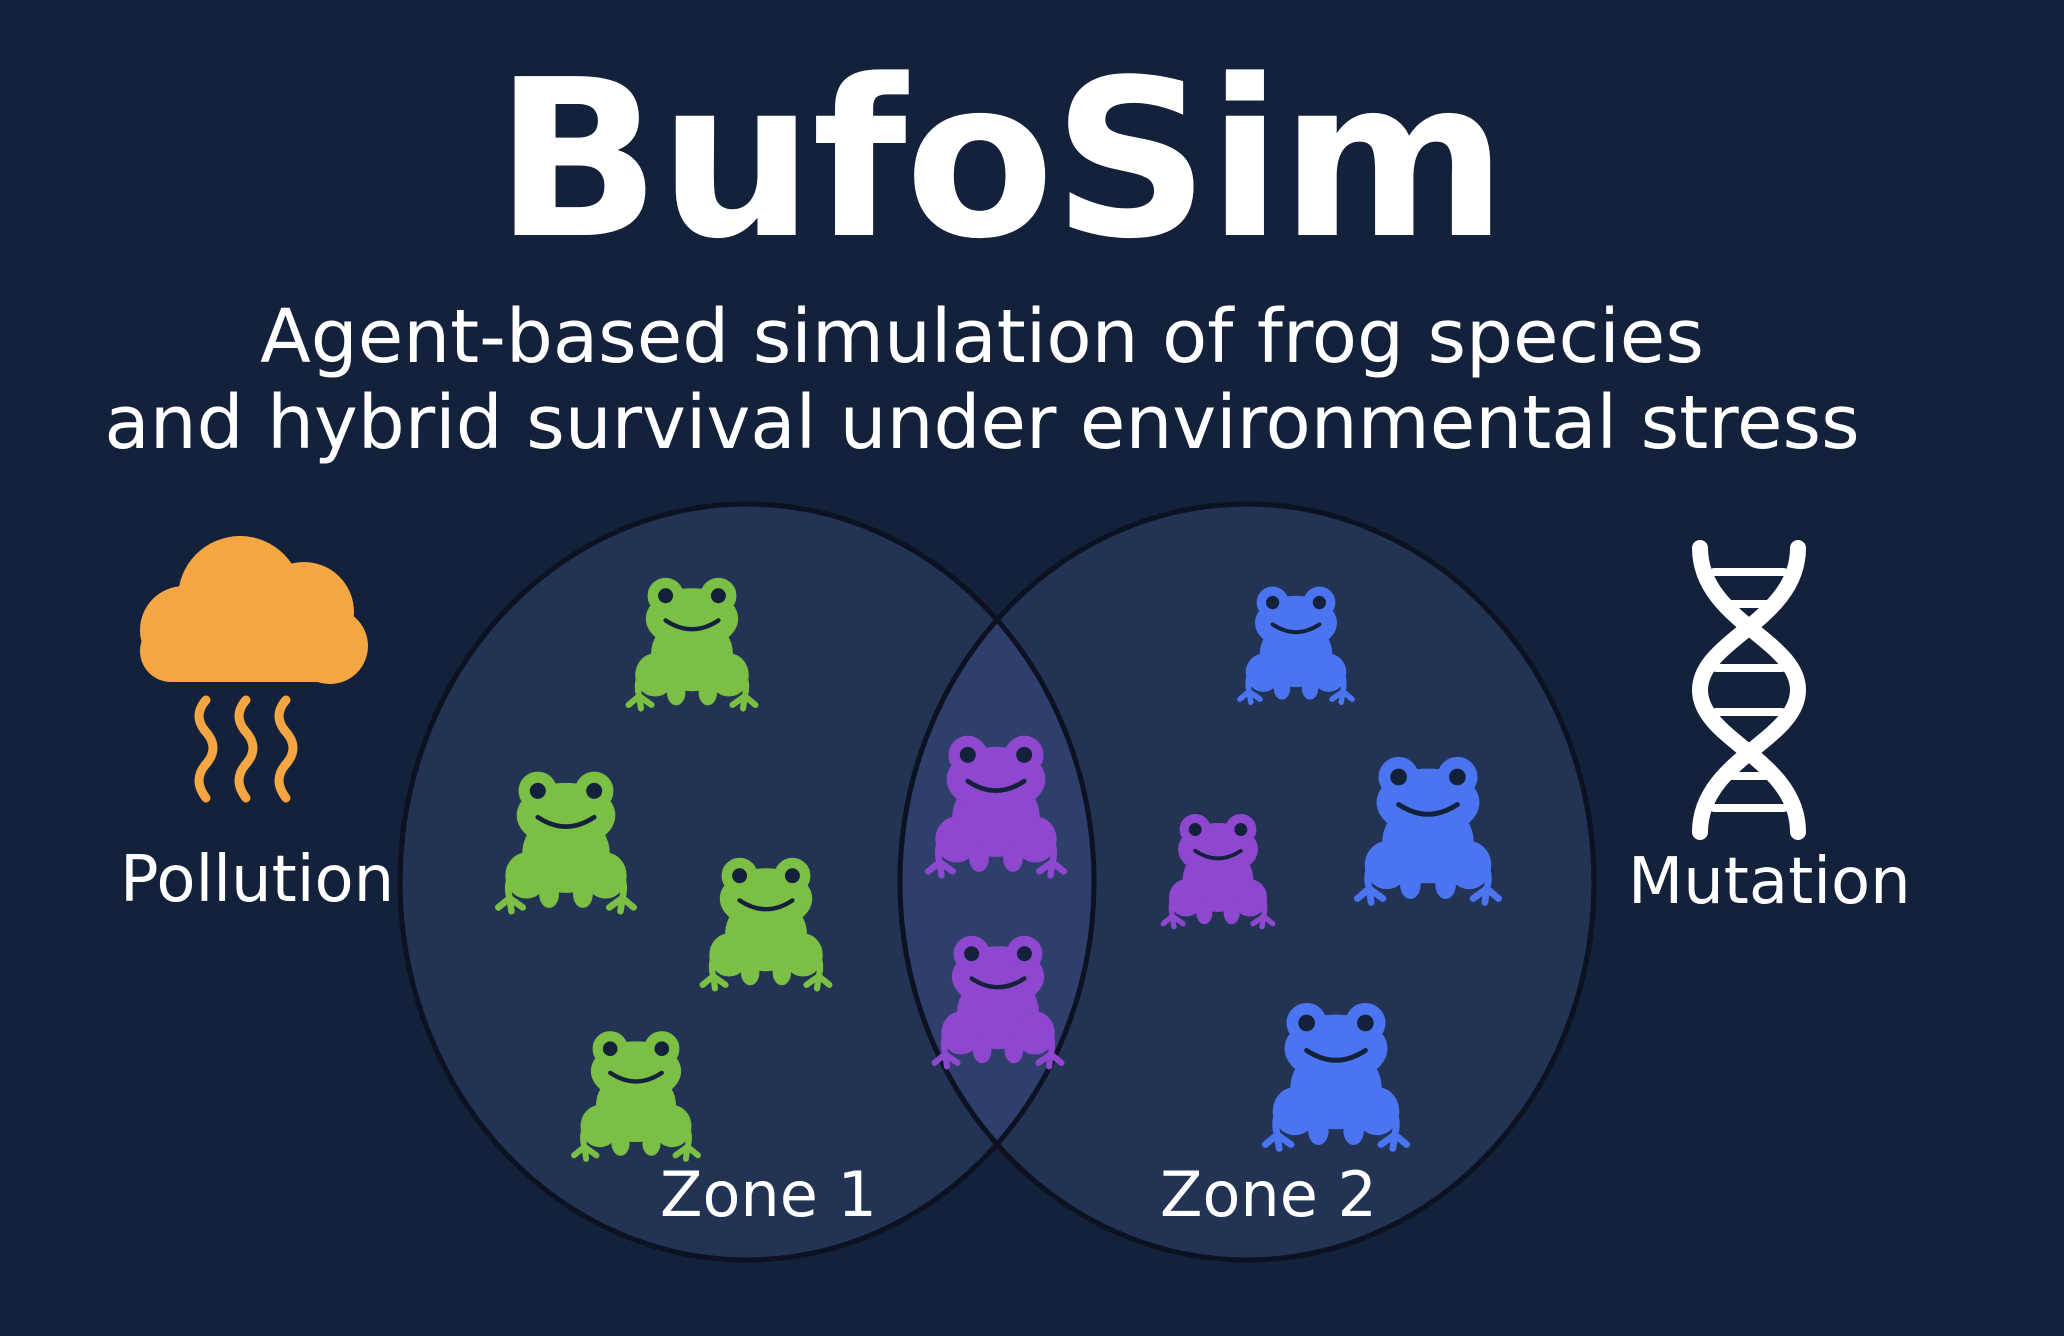  Describe the element at coordinates (982, 337) in the screenshot. I see `subtitle-line-1: Agent-based simulation of frog species` at that location.